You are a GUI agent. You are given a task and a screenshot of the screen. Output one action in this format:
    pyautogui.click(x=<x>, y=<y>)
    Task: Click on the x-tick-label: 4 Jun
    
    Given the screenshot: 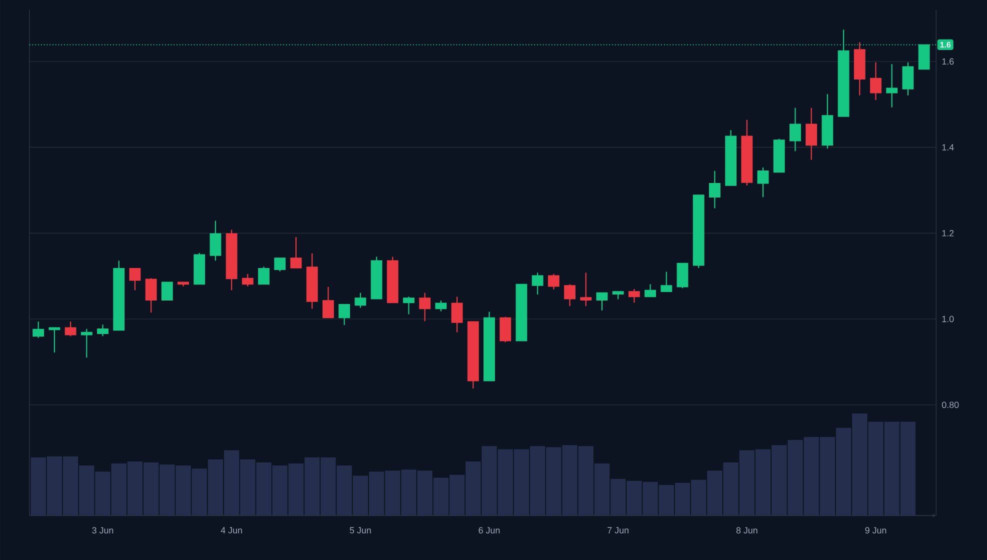 What is the action you would take?
    pyautogui.click(x=231, y=530)
    